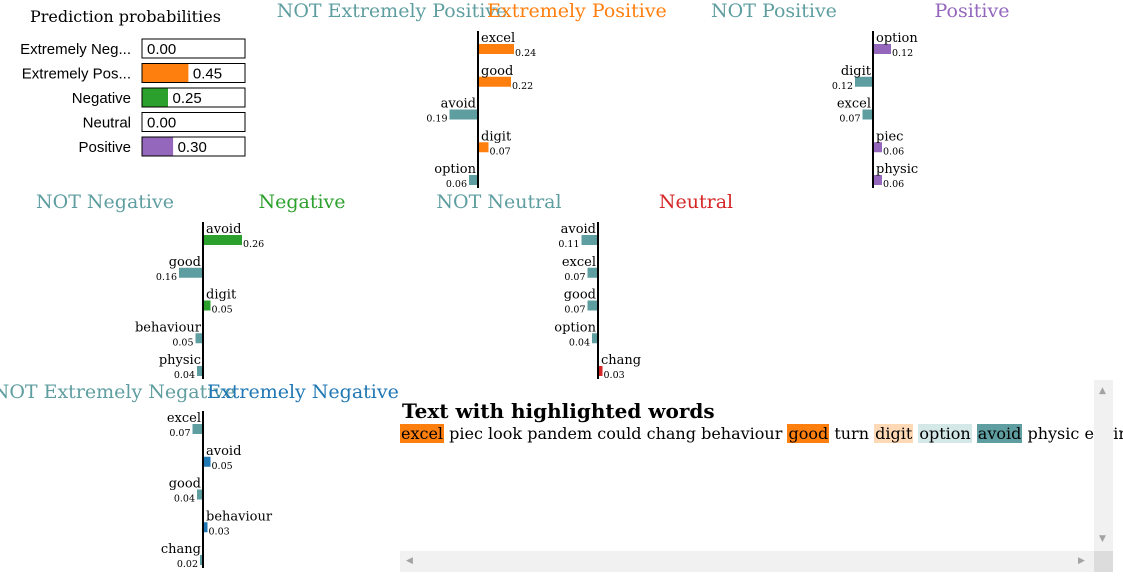  I want to click on prob-box, so click(193, 48).